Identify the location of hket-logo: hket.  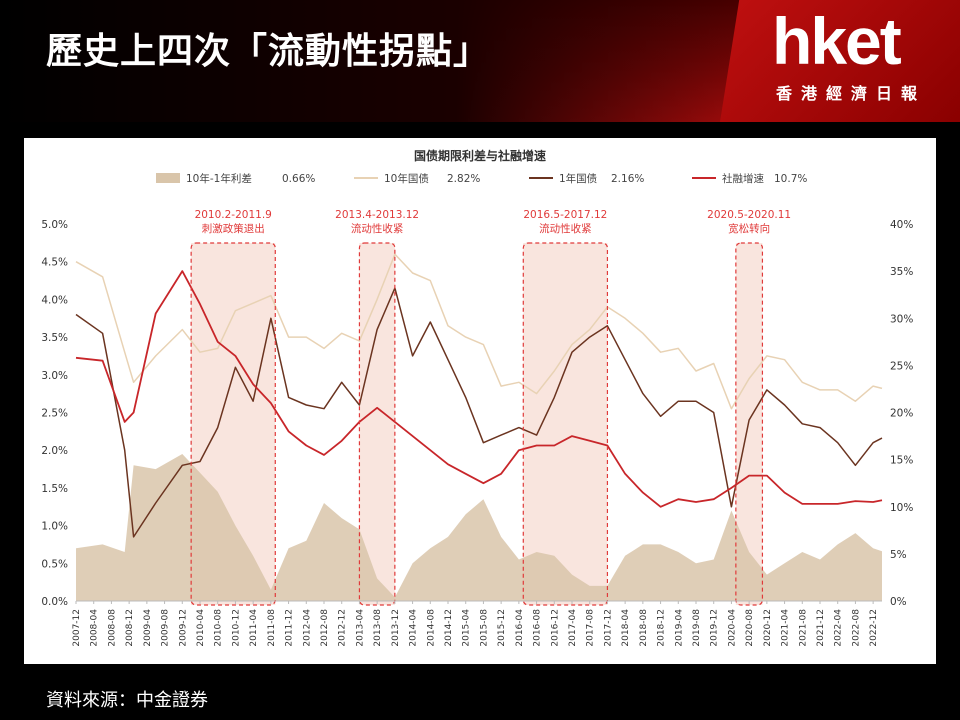
(837, 41).